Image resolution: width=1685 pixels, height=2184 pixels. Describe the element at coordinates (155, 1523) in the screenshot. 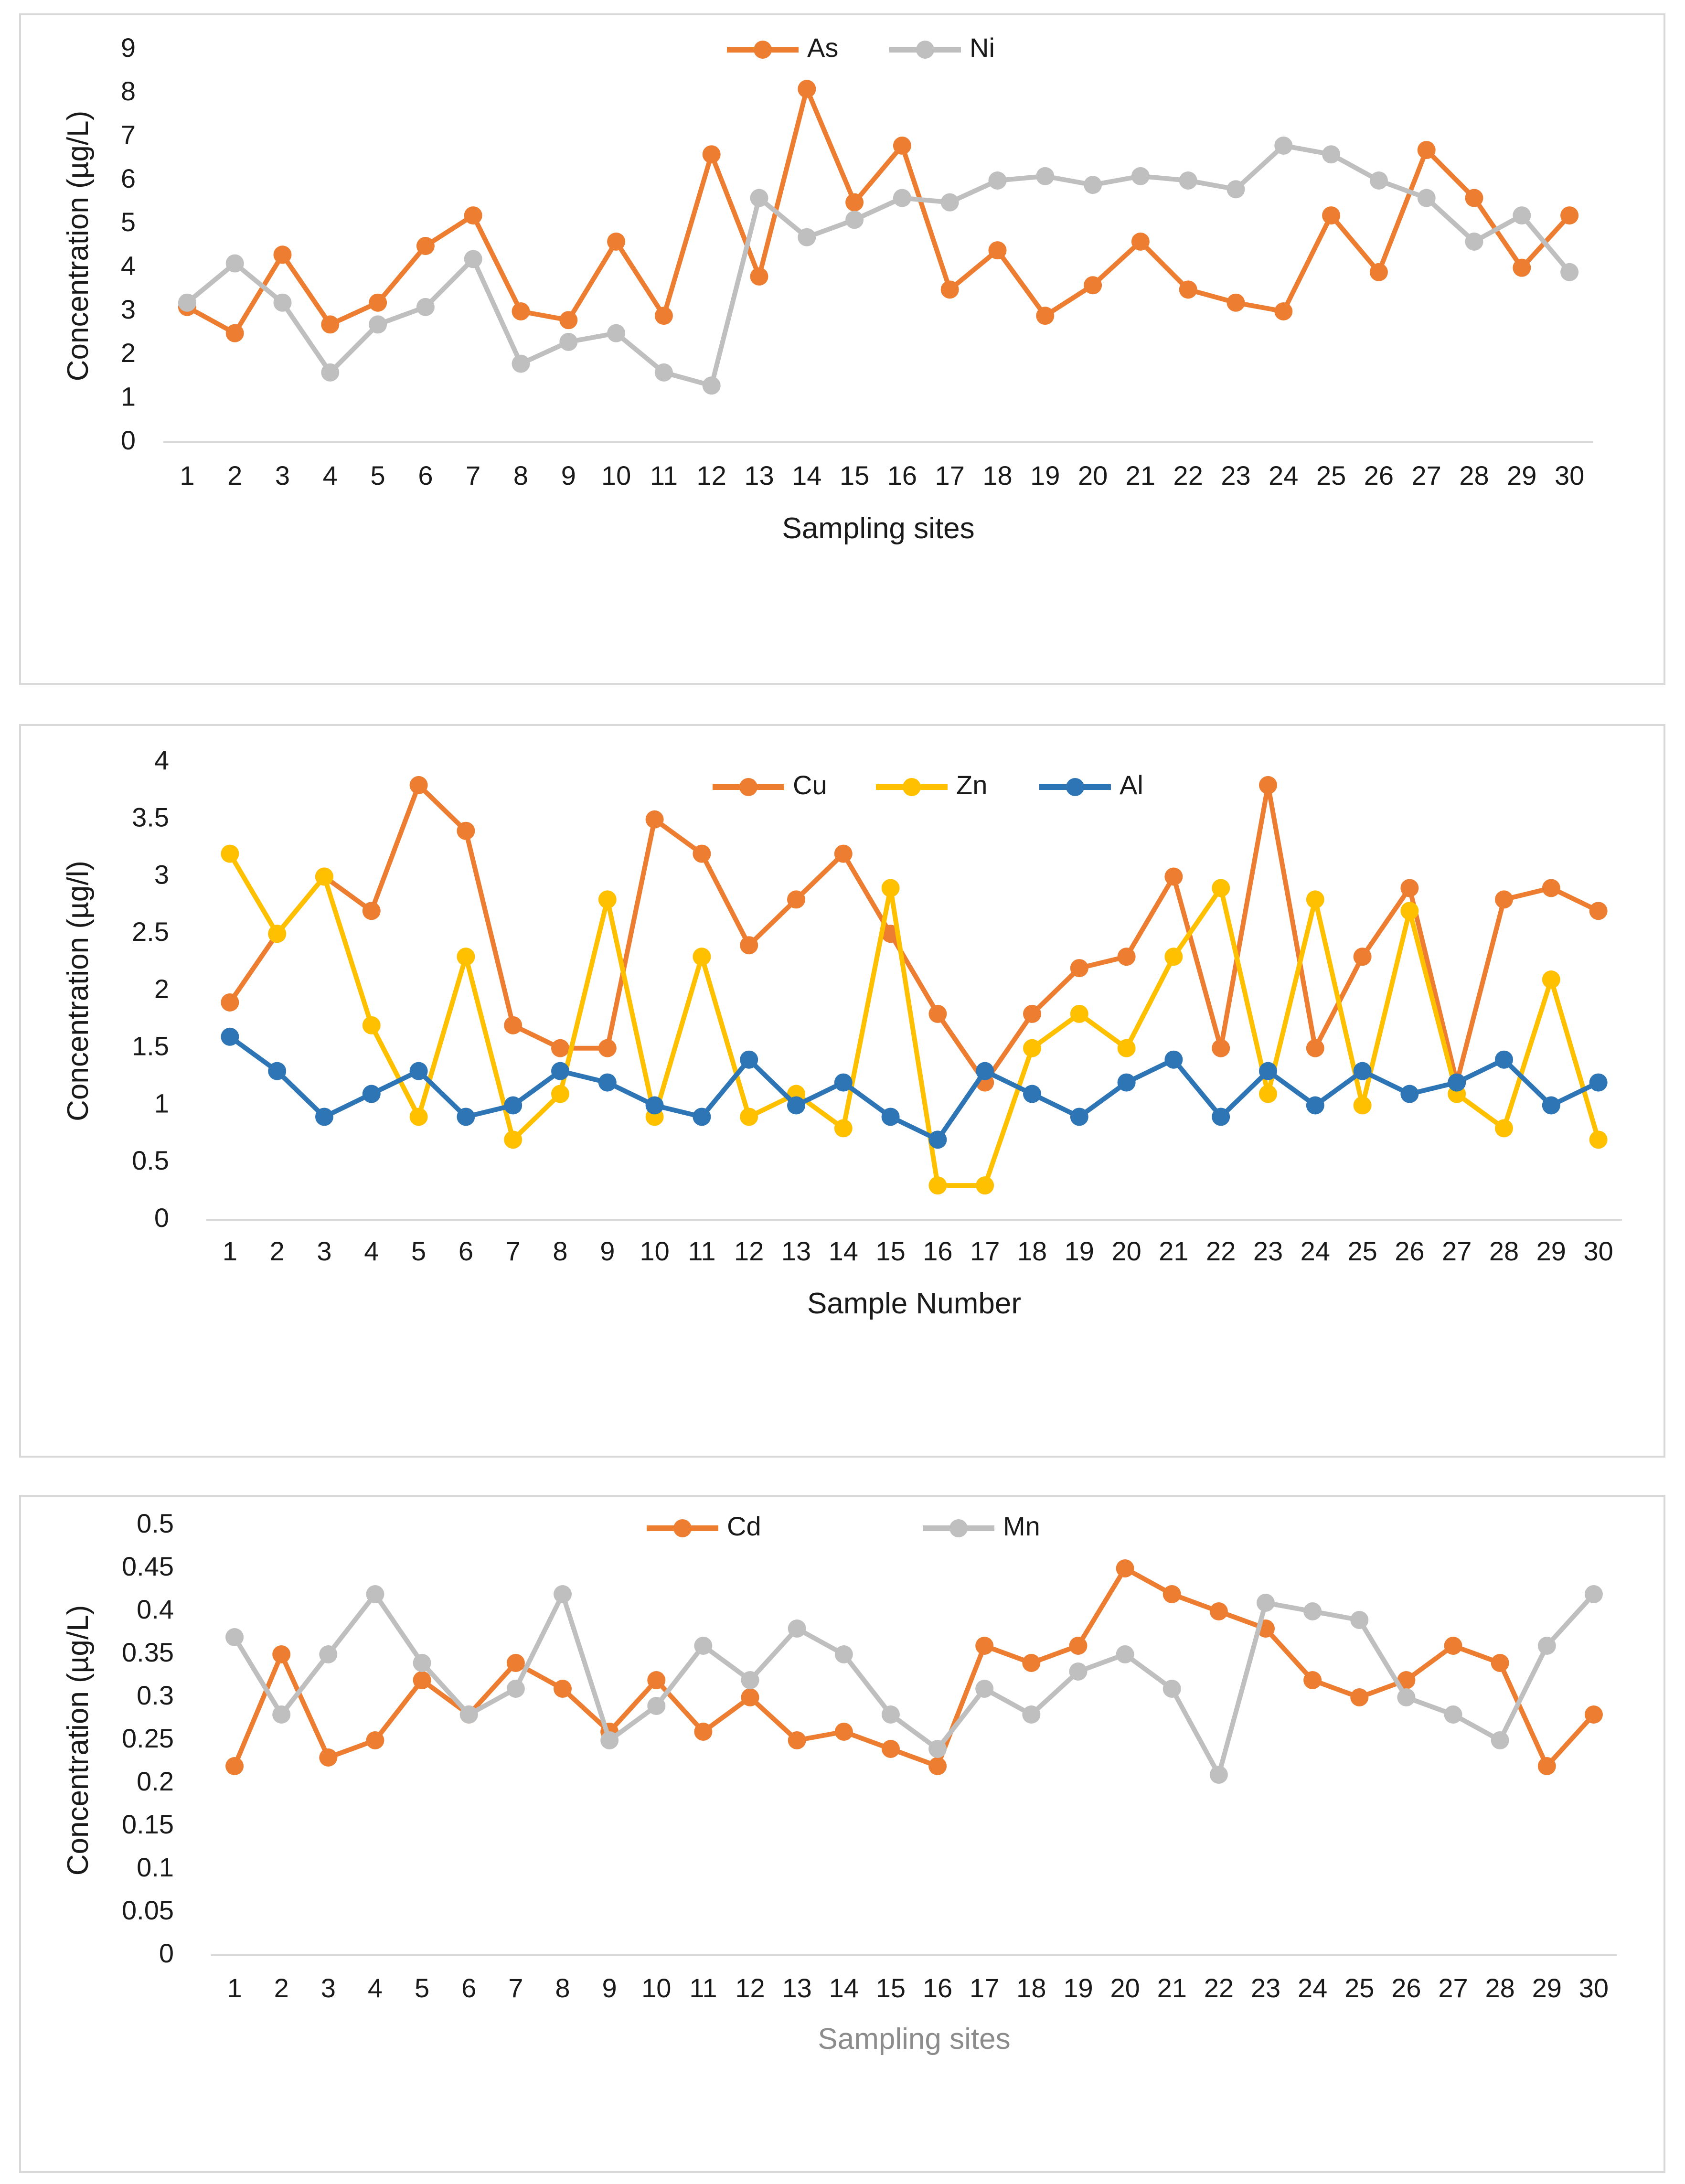

I see `y-tick-label: 0.5` at that location.